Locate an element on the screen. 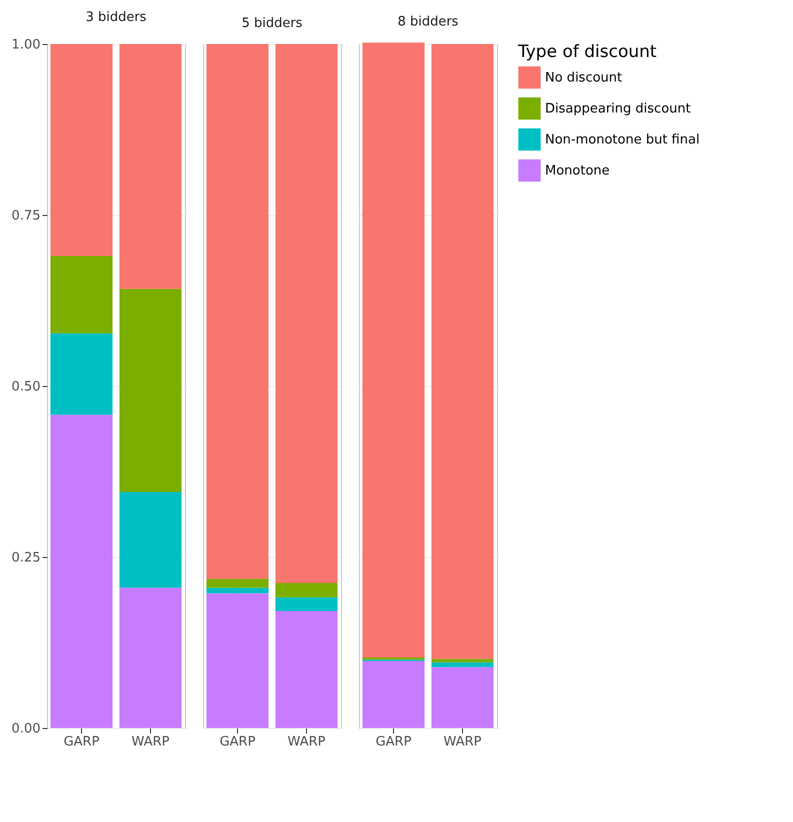 The width and height of the screenshot is (793, 822). y-tick-label: 0.25 is located at coordinates (26, 558).